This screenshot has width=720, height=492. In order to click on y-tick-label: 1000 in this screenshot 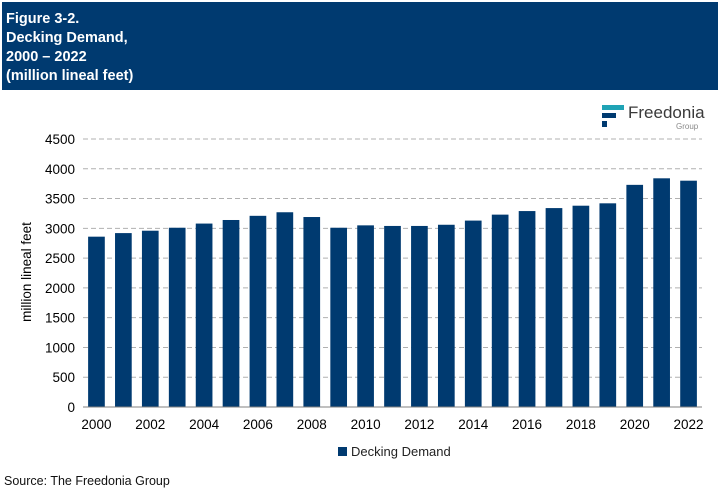, I will do `click(60, 347)`.